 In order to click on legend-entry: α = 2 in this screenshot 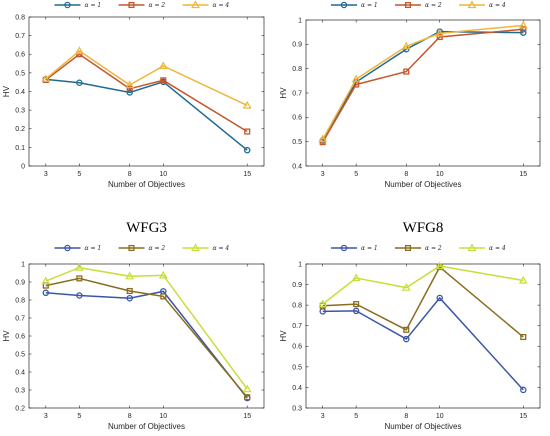, I will do `click(433, 5)`.